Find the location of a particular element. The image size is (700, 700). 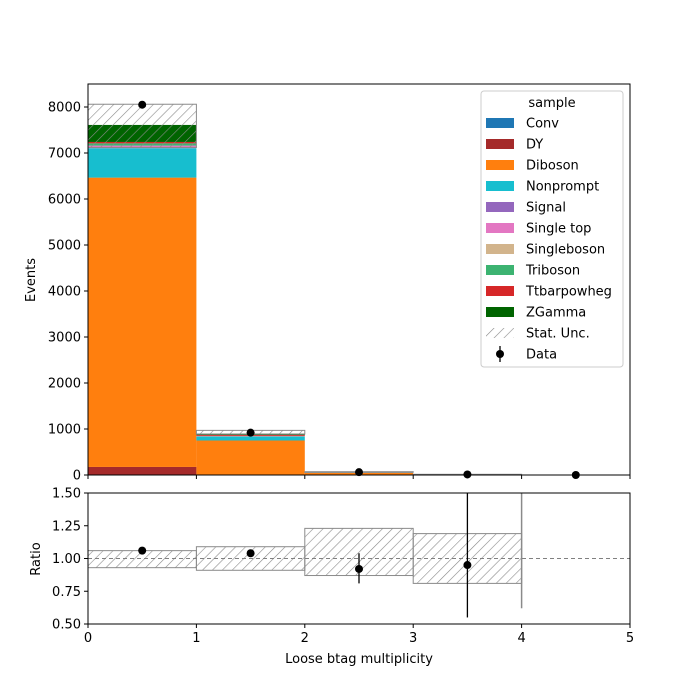

legend-label: Diboson is located at coordinates (552, 166).